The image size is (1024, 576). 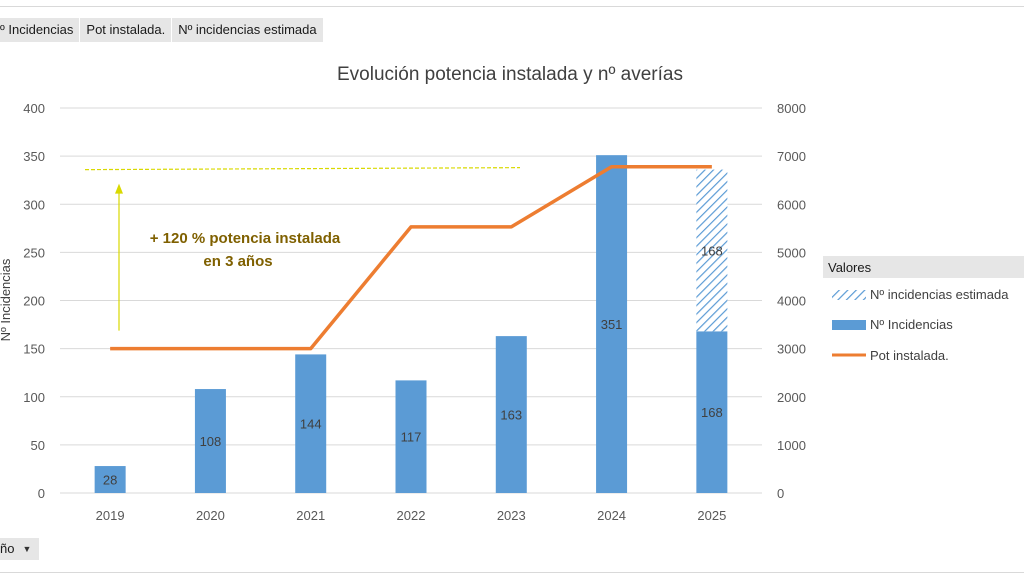 I want to click on x-tick-label: 2023, so click(x=511, y=515).